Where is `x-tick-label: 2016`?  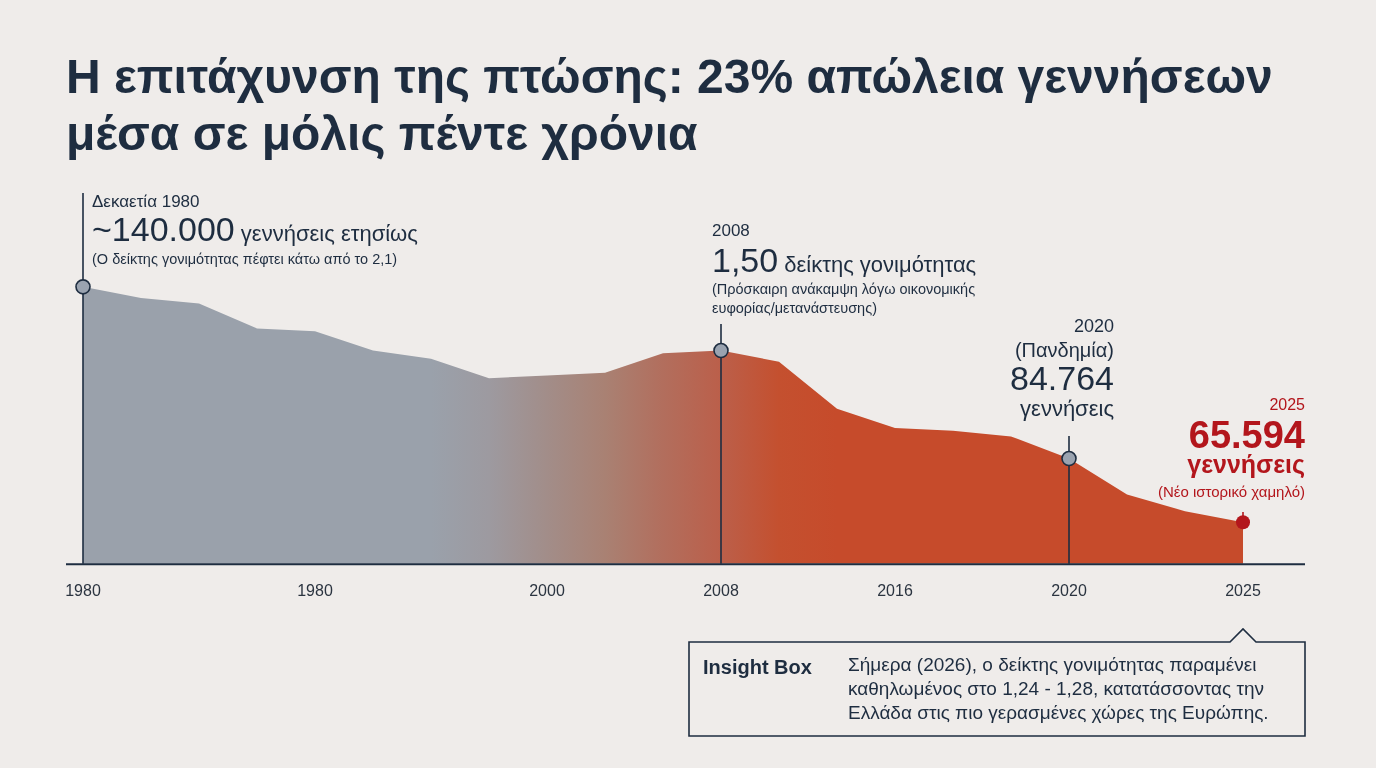
x-tick-label: 2016 is located at coordinates (895, 590).